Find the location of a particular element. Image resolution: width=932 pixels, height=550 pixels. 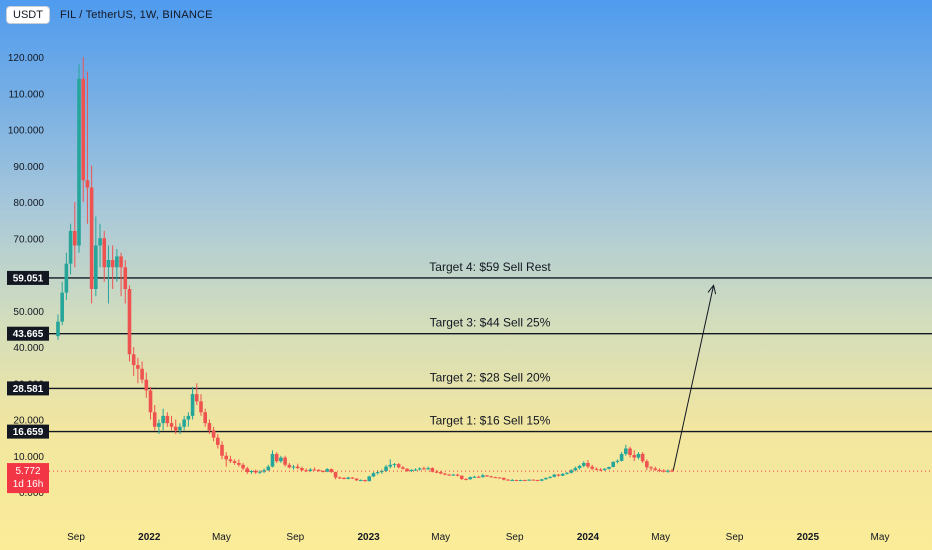

y-tick-label: 110.000 is located at coordinates (27, 94).